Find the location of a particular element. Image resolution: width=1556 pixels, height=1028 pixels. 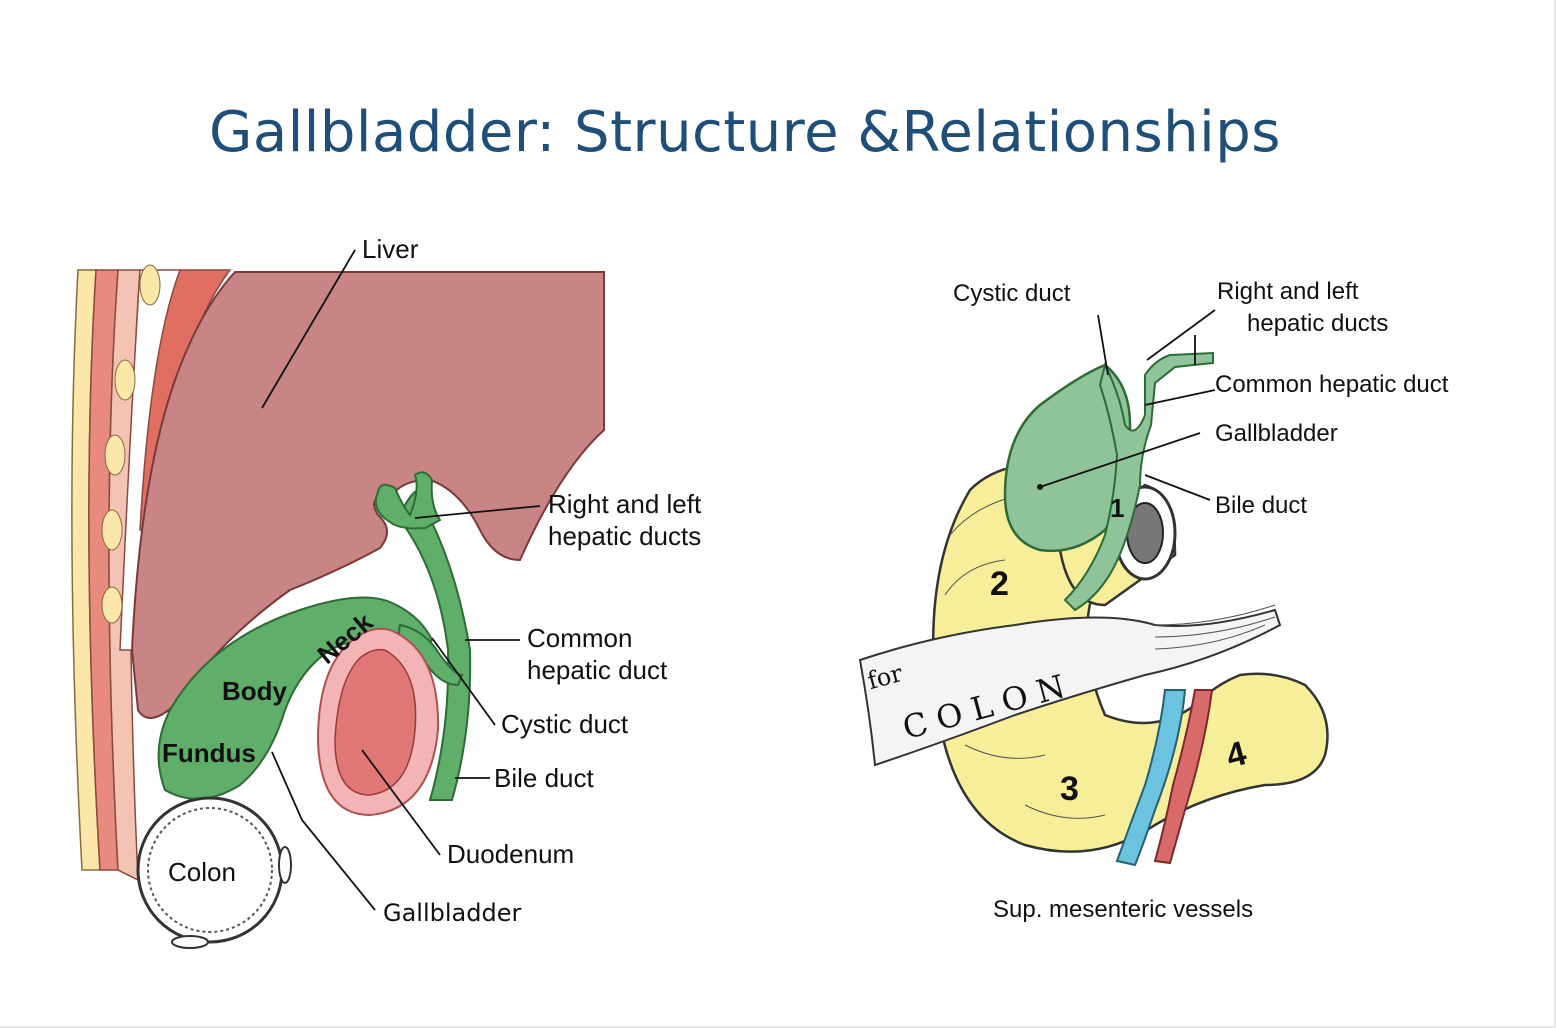

rlabel-part-2: 2 is located at coordinates (999, 584).